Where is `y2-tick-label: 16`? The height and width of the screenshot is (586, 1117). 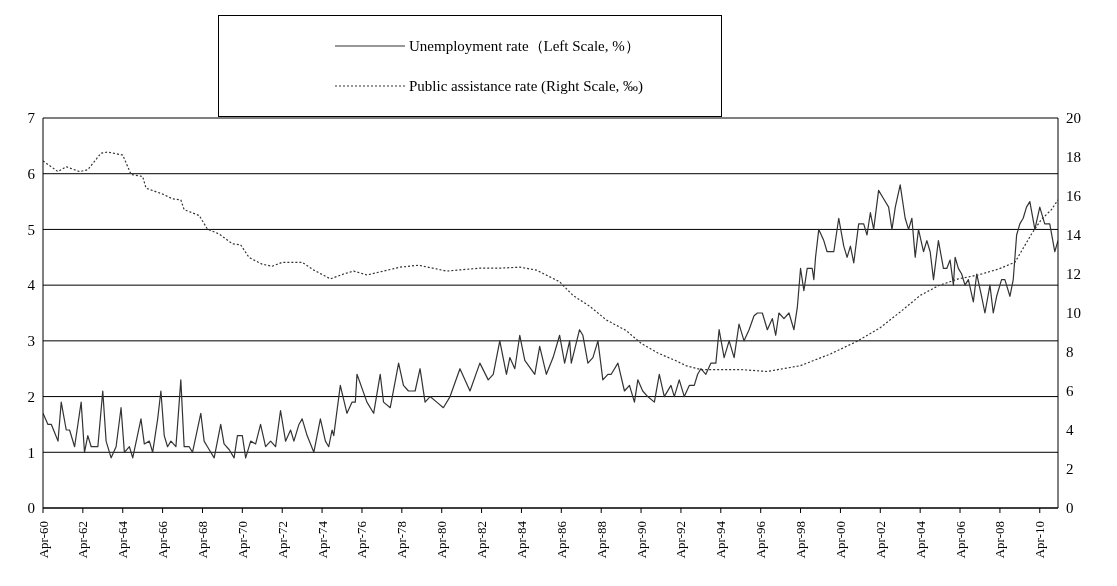 y2-tick-label: 16 is located at coordinates (1074, 196).